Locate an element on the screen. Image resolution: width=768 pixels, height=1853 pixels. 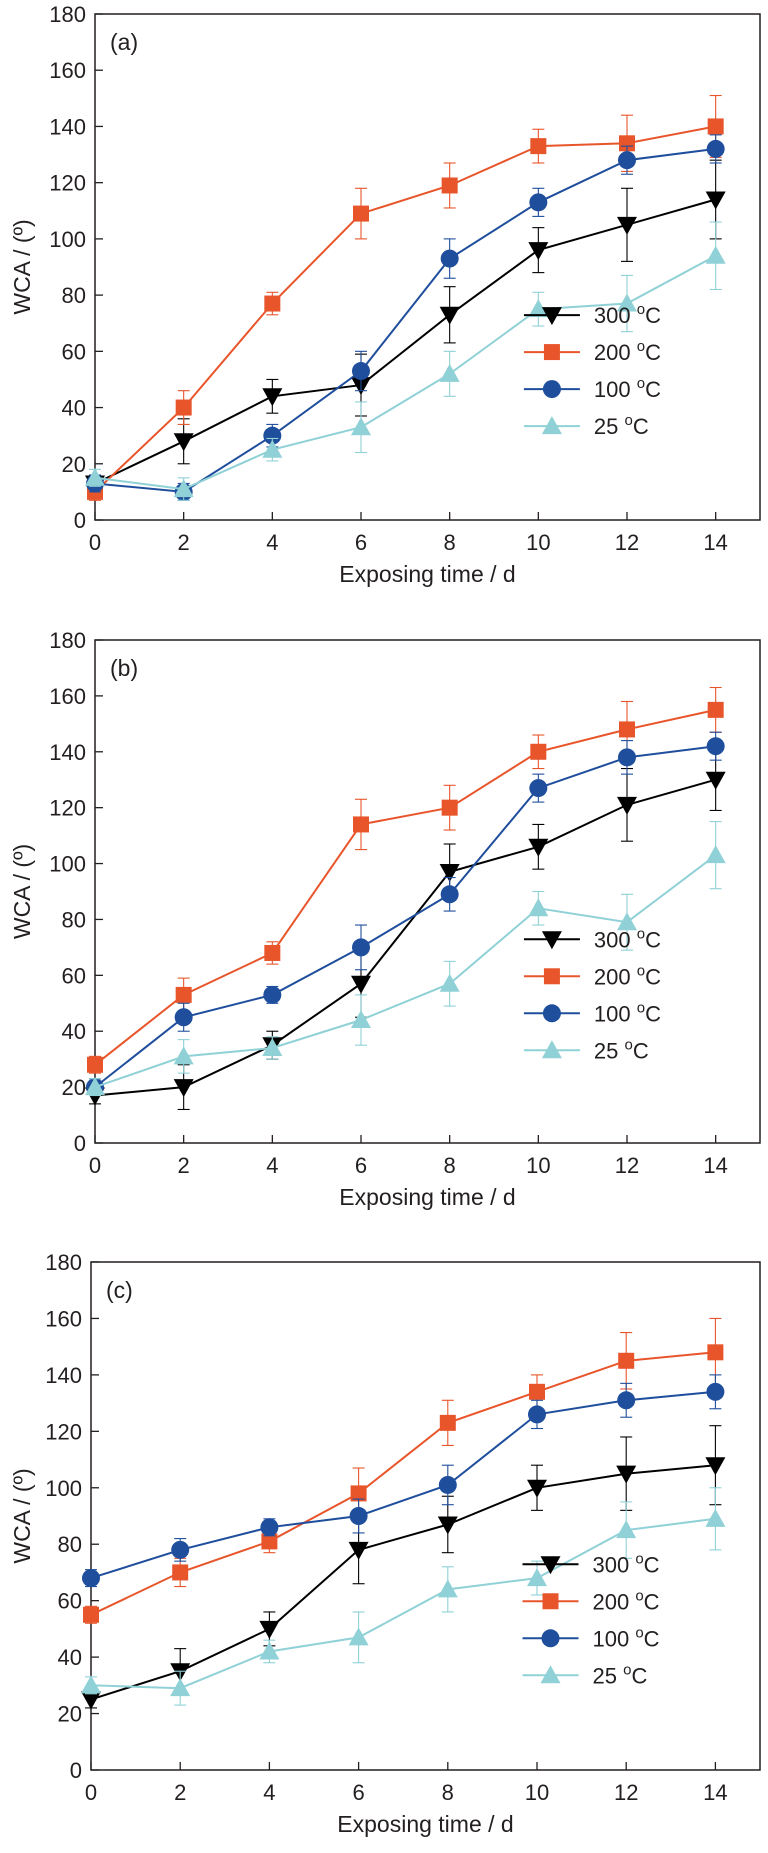
y-tick-label: 20 is located at coordinates (70, 1714).